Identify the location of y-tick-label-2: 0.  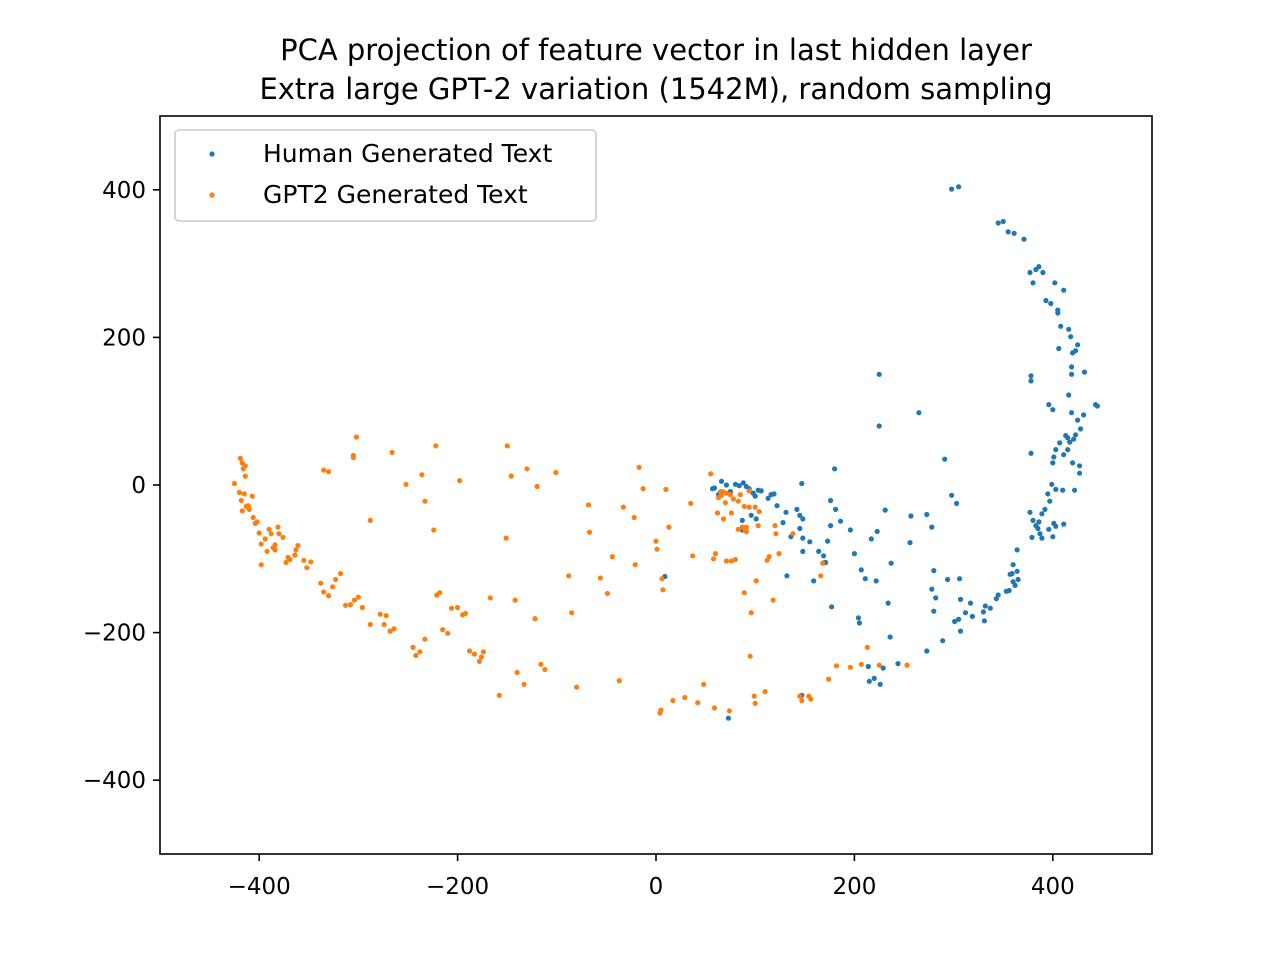
(138, 486).